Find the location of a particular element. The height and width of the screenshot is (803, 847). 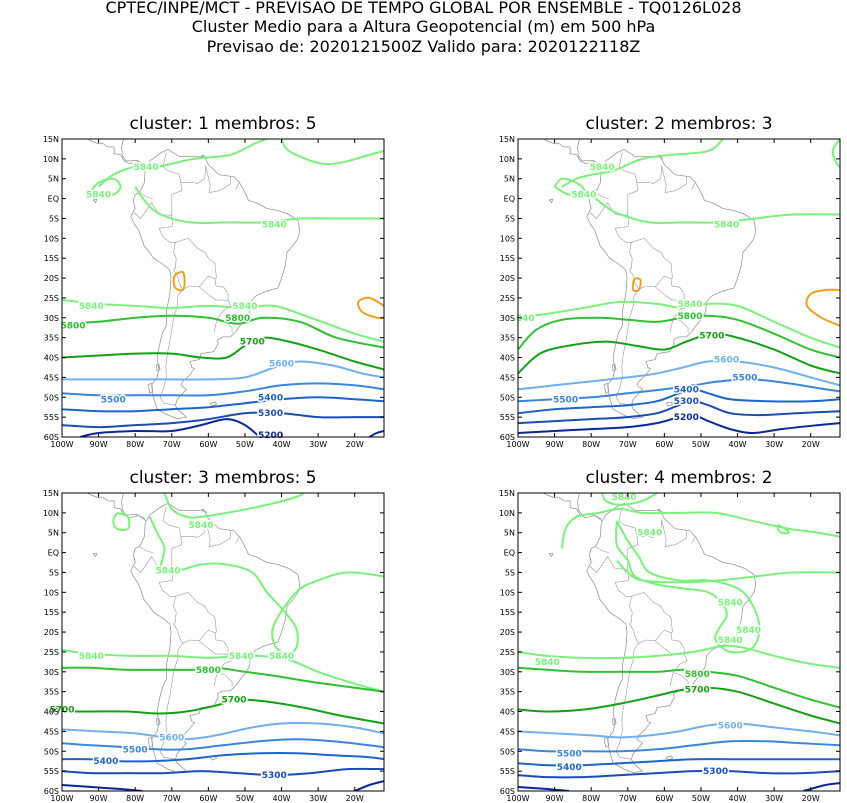

panel-title-cluster-2: cluster: 2 membros: 3 is located at coordinates (679, 124).